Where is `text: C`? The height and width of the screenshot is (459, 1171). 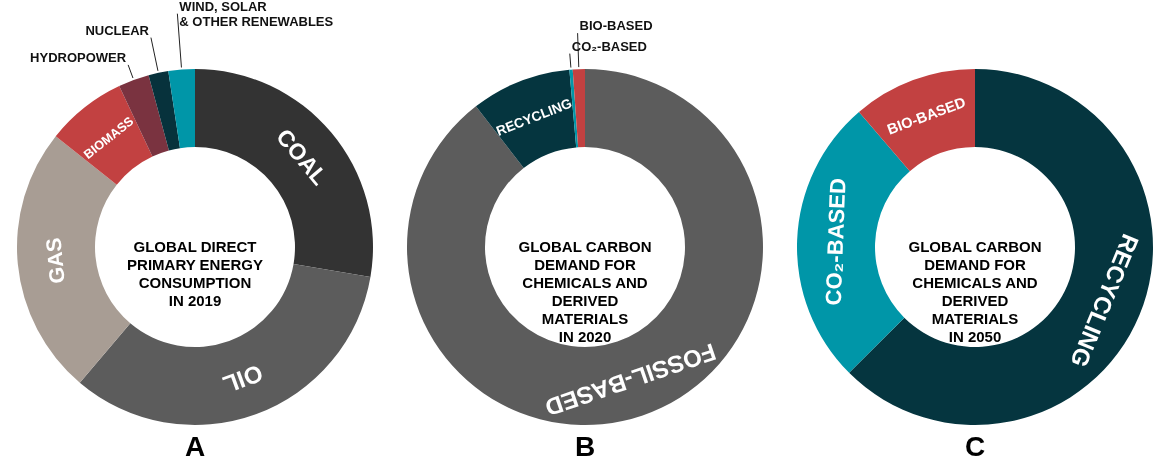 text: C is located at coordinates (975, 445).